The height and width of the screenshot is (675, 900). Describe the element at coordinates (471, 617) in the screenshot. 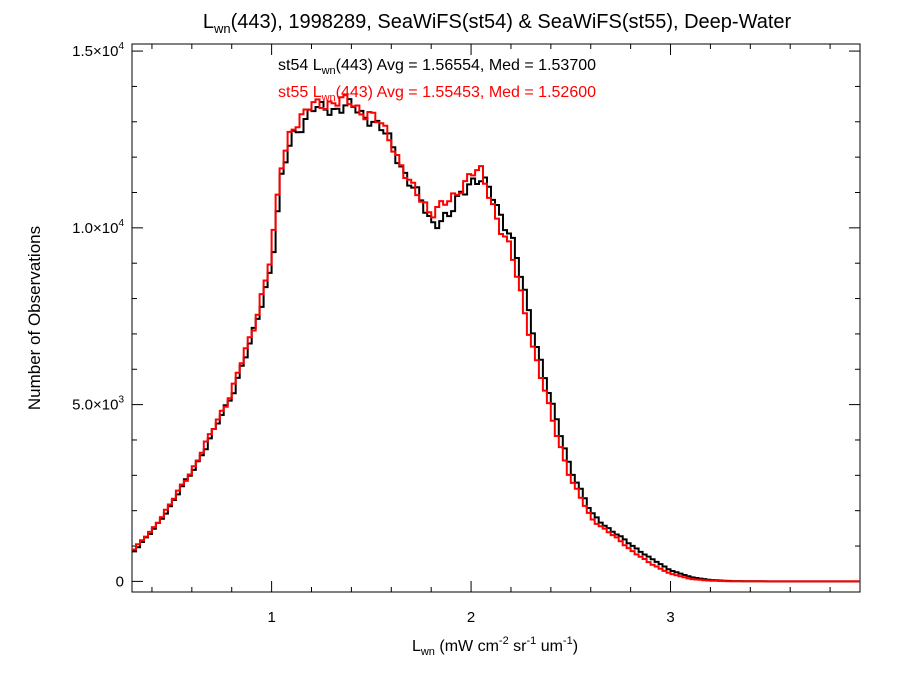

I see `x-tick-label-1: 2` at that location.